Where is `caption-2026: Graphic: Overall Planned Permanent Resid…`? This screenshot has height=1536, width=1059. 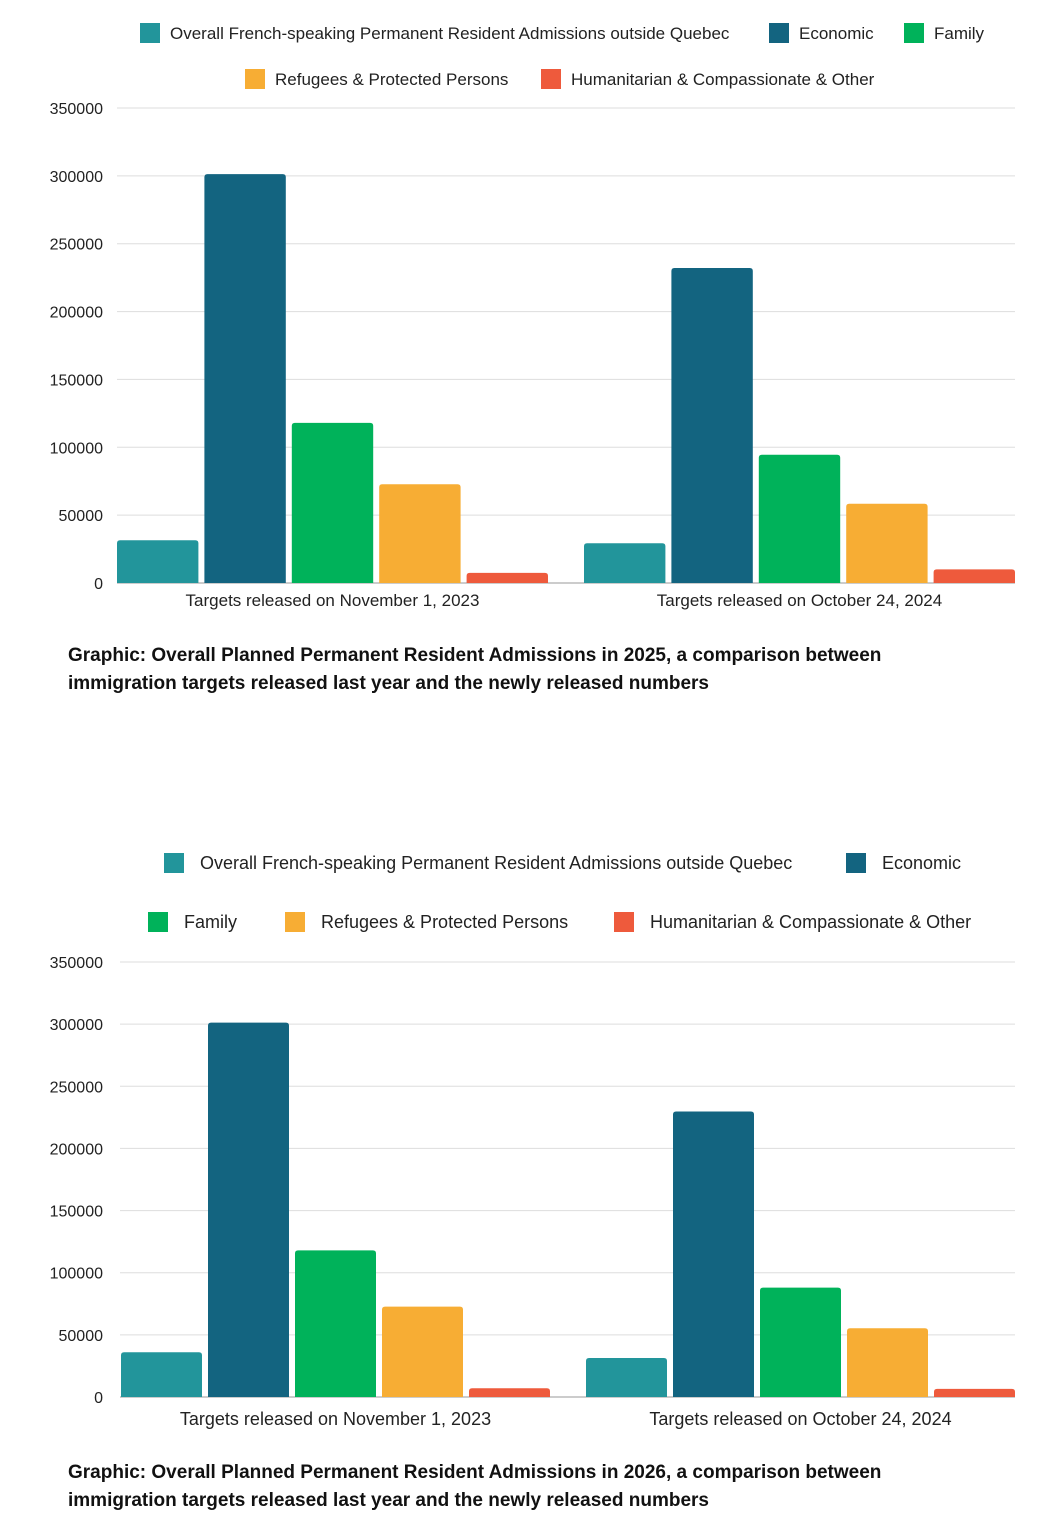
caption-2026: Graphic: Overall Planned Permanent Resid… is located at coordinates (518, 1487).